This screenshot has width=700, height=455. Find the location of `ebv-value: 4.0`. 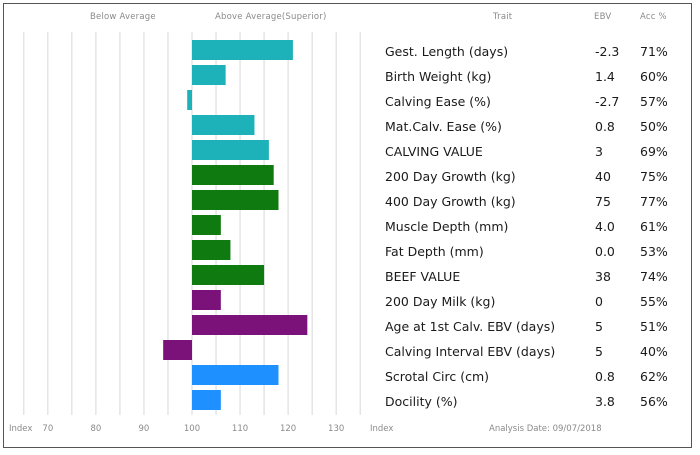

ebv-value: 4.0 is located at coordinates (605, 226).